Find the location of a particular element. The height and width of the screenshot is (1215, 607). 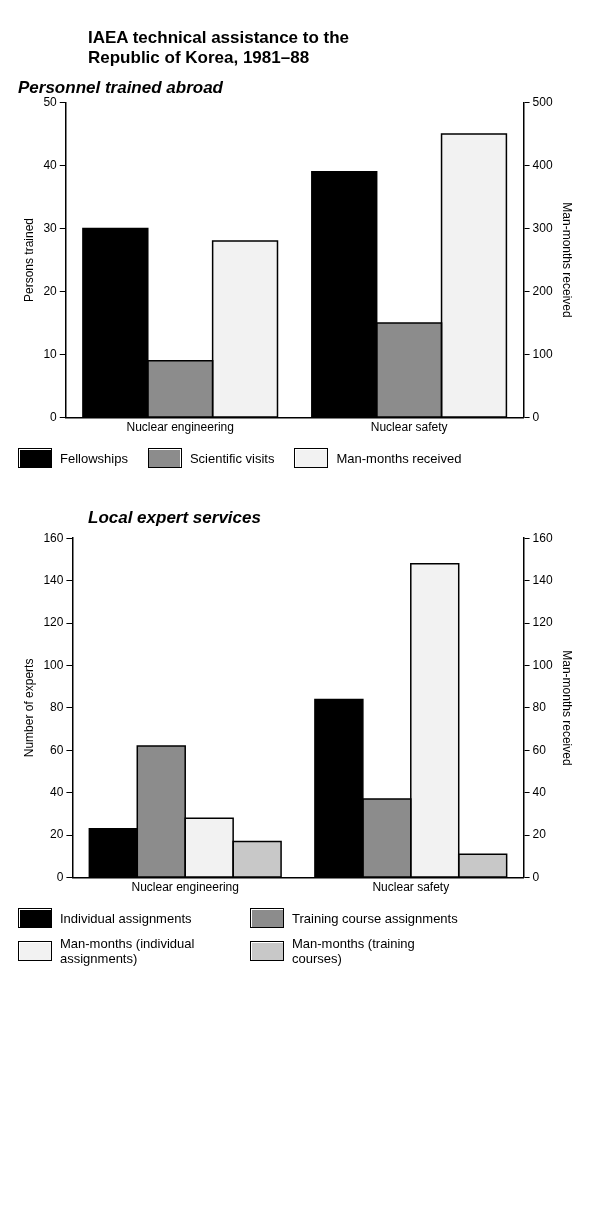

y2-tick-label: 40 is located at coordinates (539, 792).